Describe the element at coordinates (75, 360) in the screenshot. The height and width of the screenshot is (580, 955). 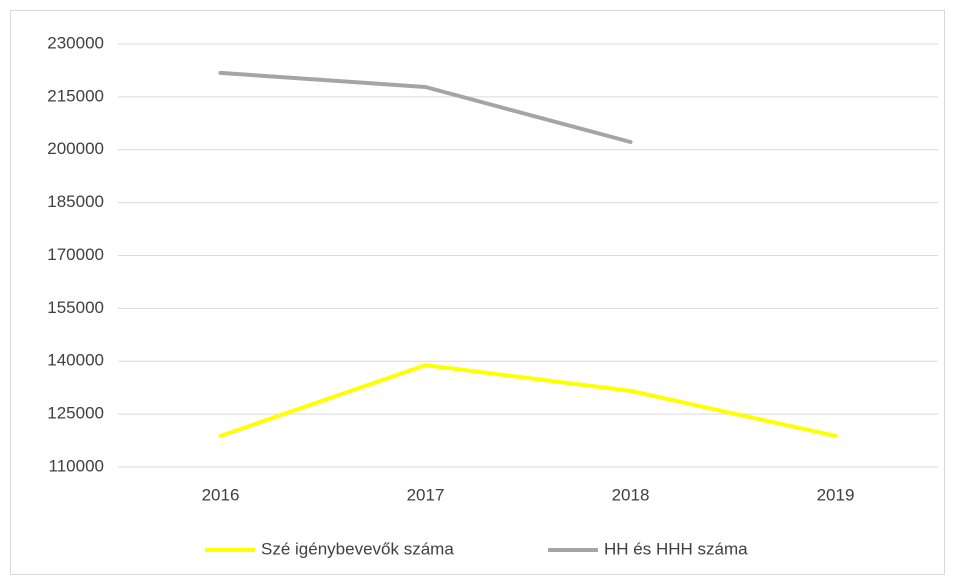
I see `y-tick-label: 140000` at that location.